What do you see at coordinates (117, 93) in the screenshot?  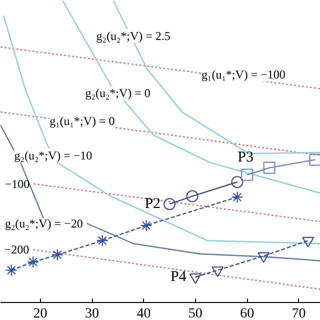 I see `annotation: g₂(u₂*;V) = 0` at bounding box center [117, 93].